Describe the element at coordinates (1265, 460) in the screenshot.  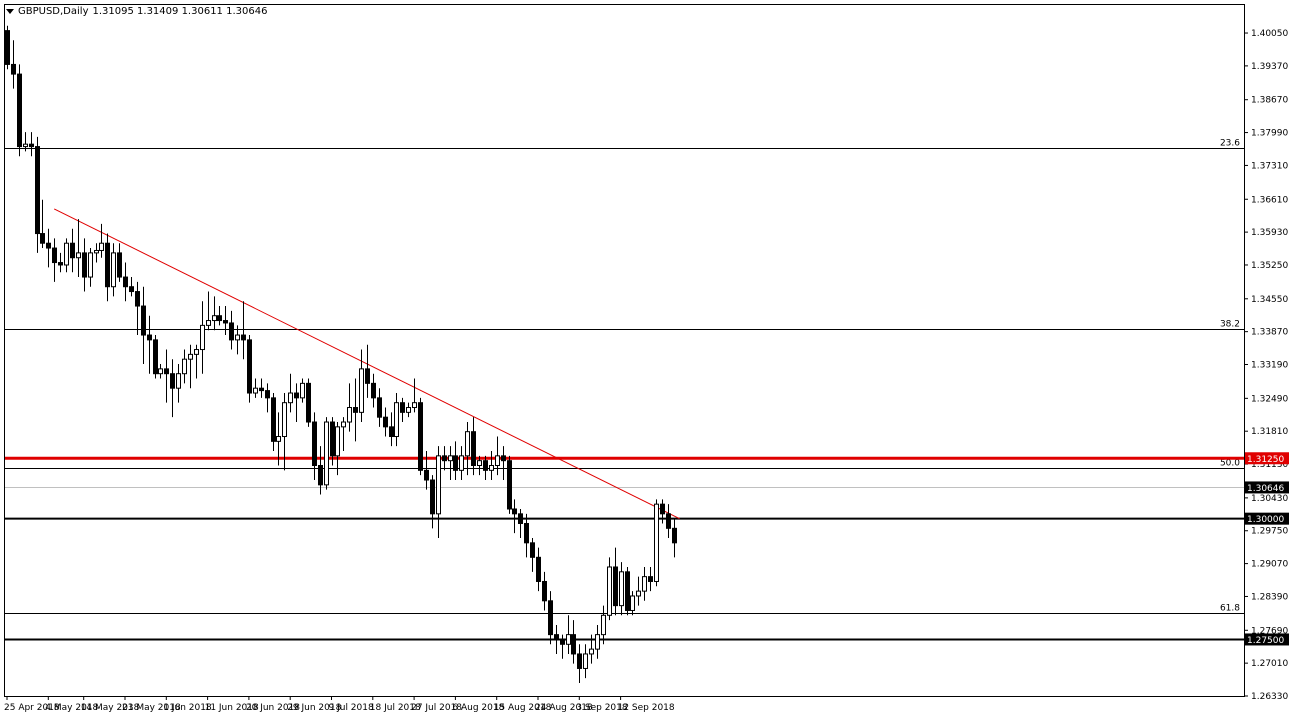
I see `price-tag-red-label: 1.31250` at that location.